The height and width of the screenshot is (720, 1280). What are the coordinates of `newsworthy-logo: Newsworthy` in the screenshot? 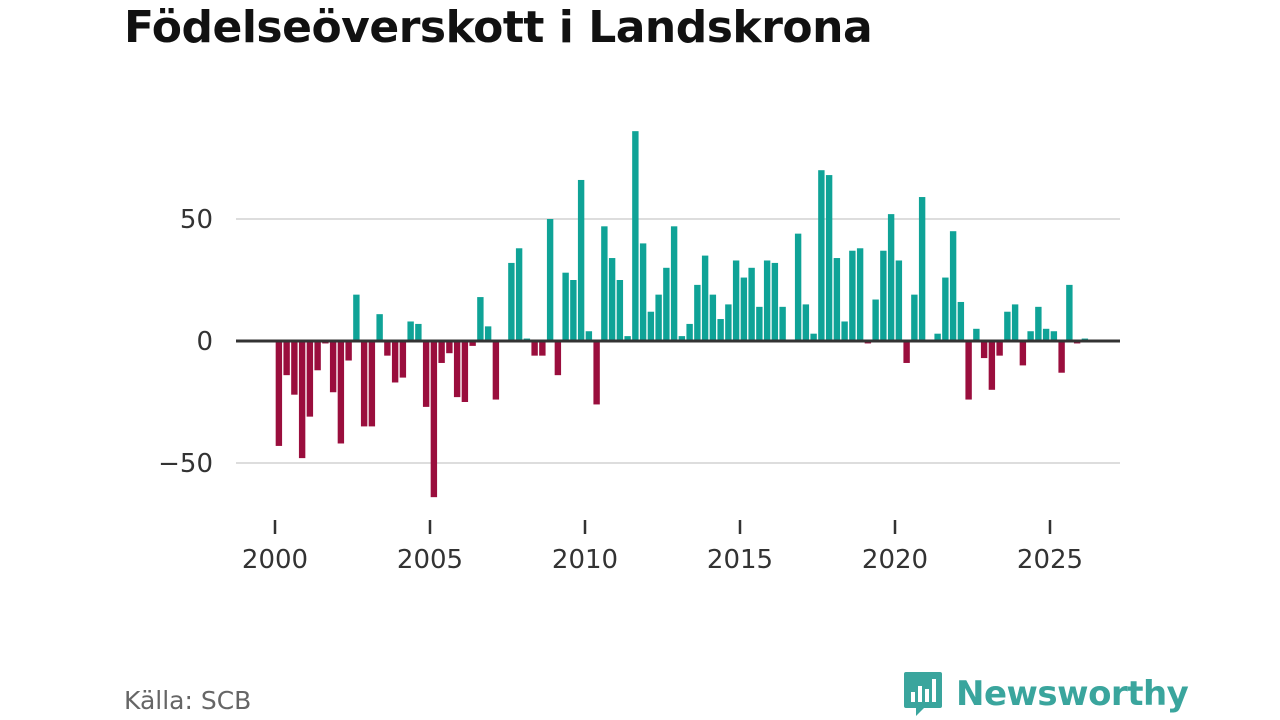 It's located at (1045, 694).